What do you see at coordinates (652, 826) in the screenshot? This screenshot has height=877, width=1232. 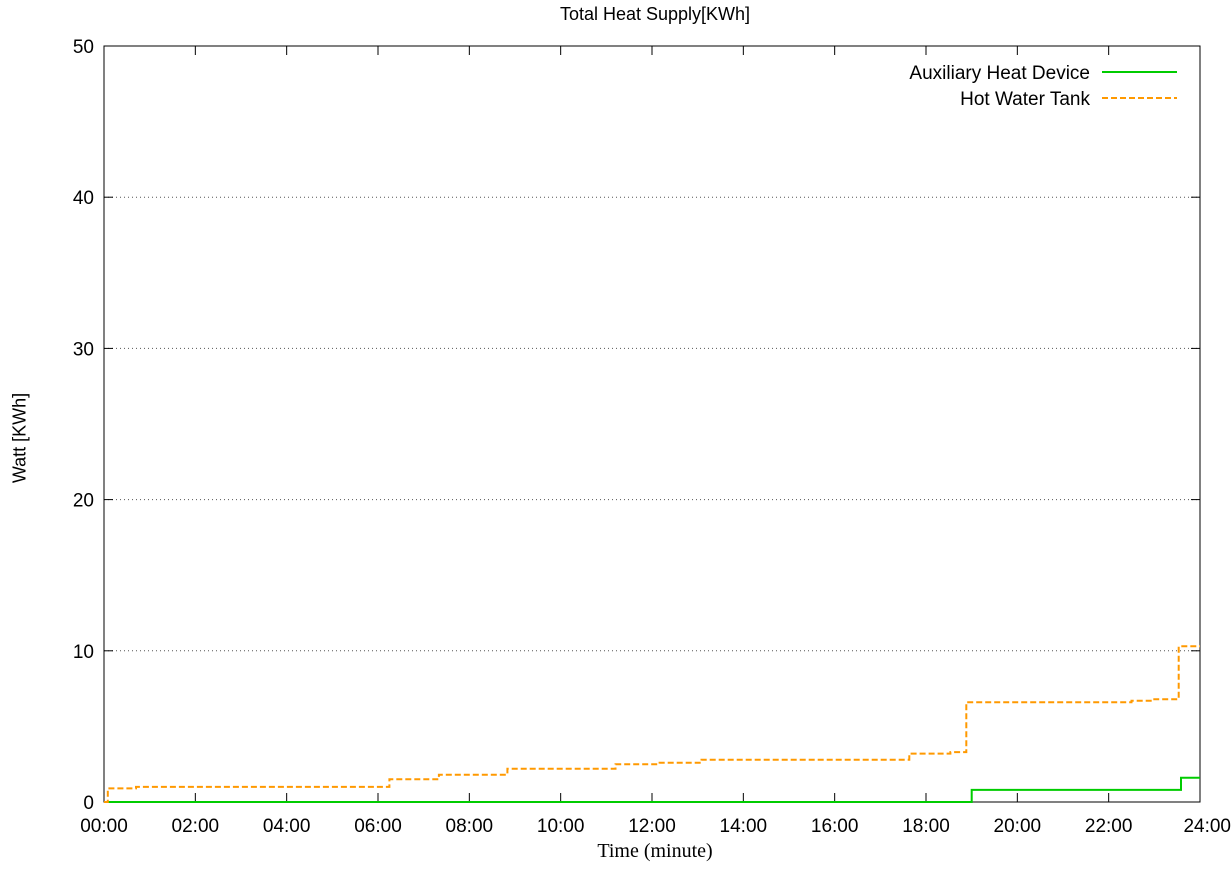 I see `x-tick-label: 12:00` at bounding box center [652, 826].